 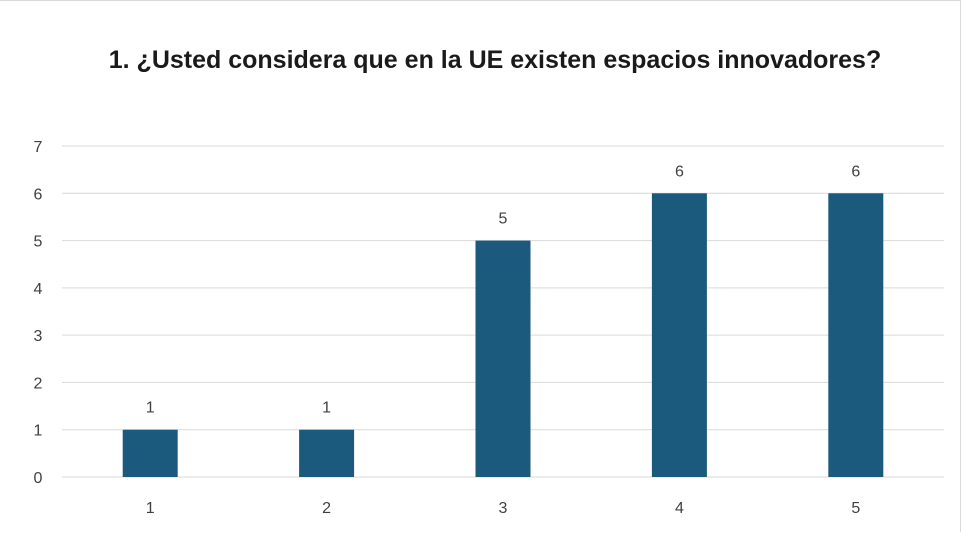 What do you see at coordinates (38, 431) in the screenshot?
I see `y-tick-label: 1` at bounding box center [38, 431].